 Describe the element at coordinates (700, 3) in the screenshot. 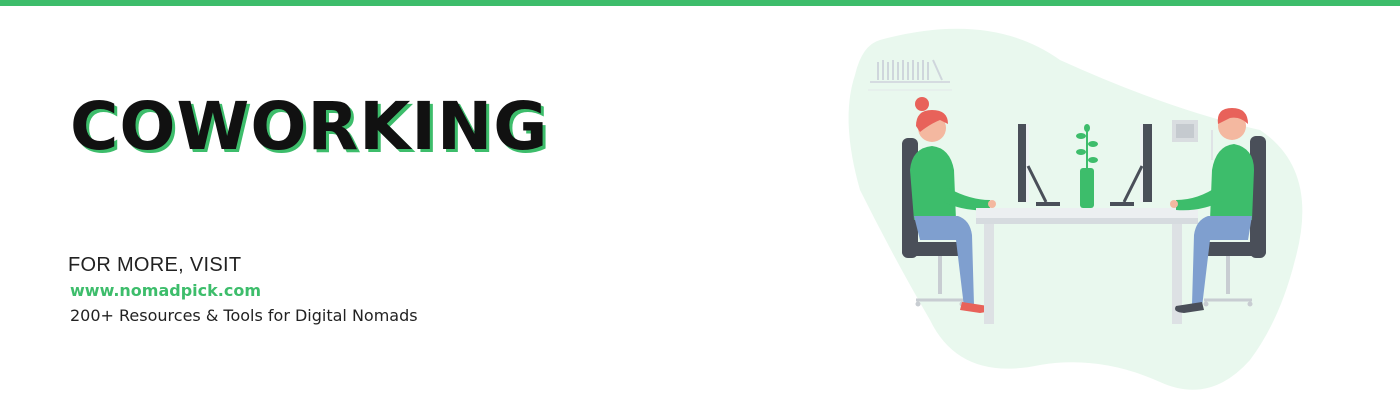

I see `top-accent-bar` at that location.